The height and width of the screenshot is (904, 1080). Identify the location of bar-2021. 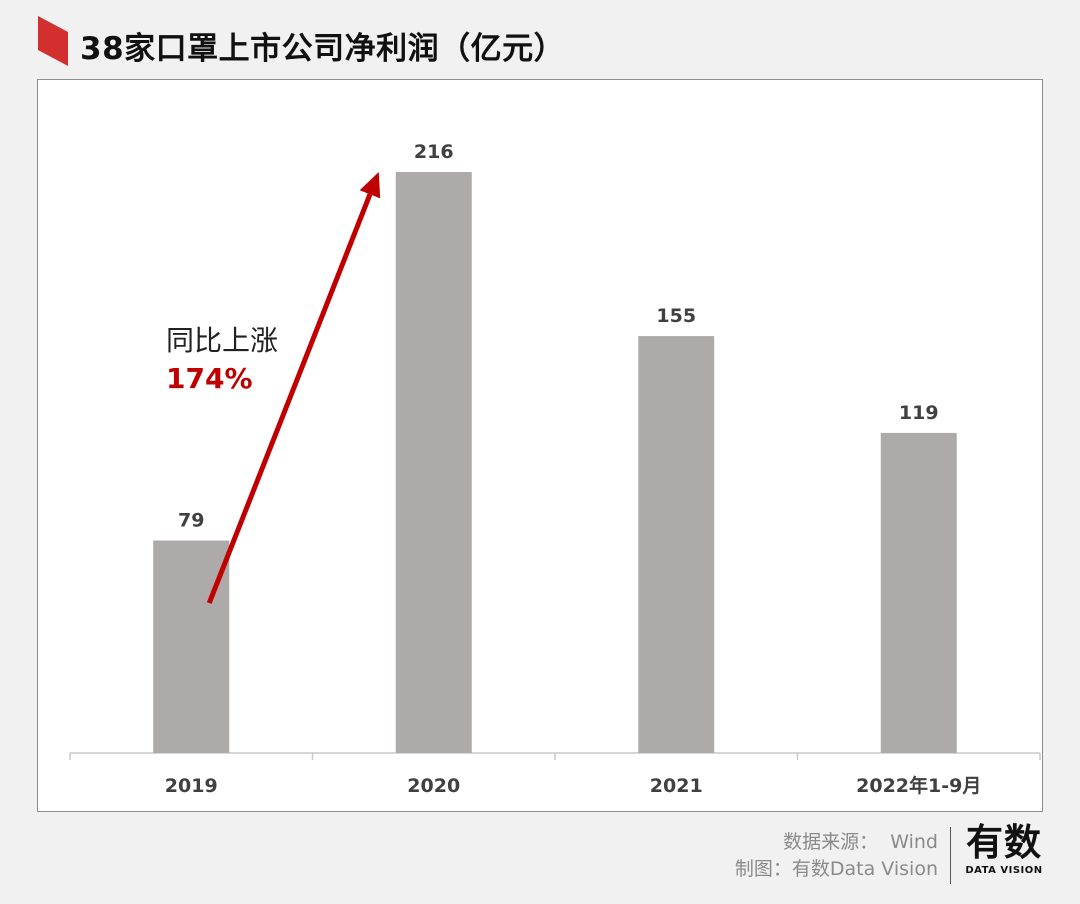
(676, 544).